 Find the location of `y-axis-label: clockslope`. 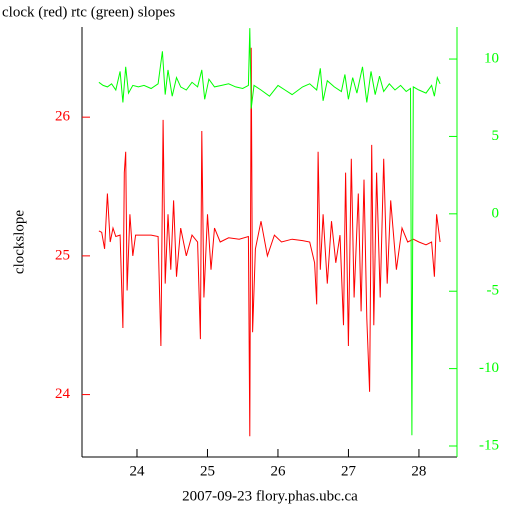

y-axis-label: clockslope is located at coordinates (19, 242).